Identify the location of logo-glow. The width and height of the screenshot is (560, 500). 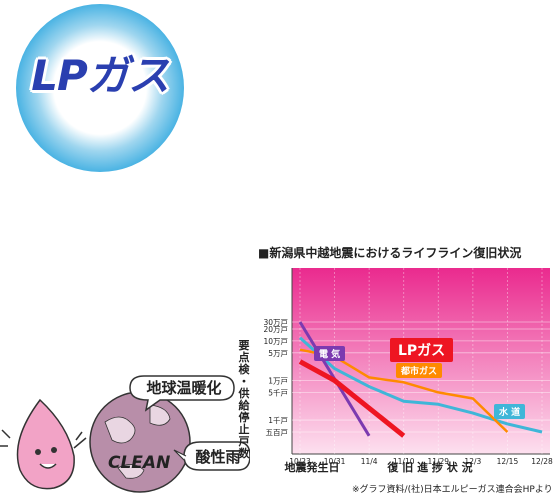
(100, 88).